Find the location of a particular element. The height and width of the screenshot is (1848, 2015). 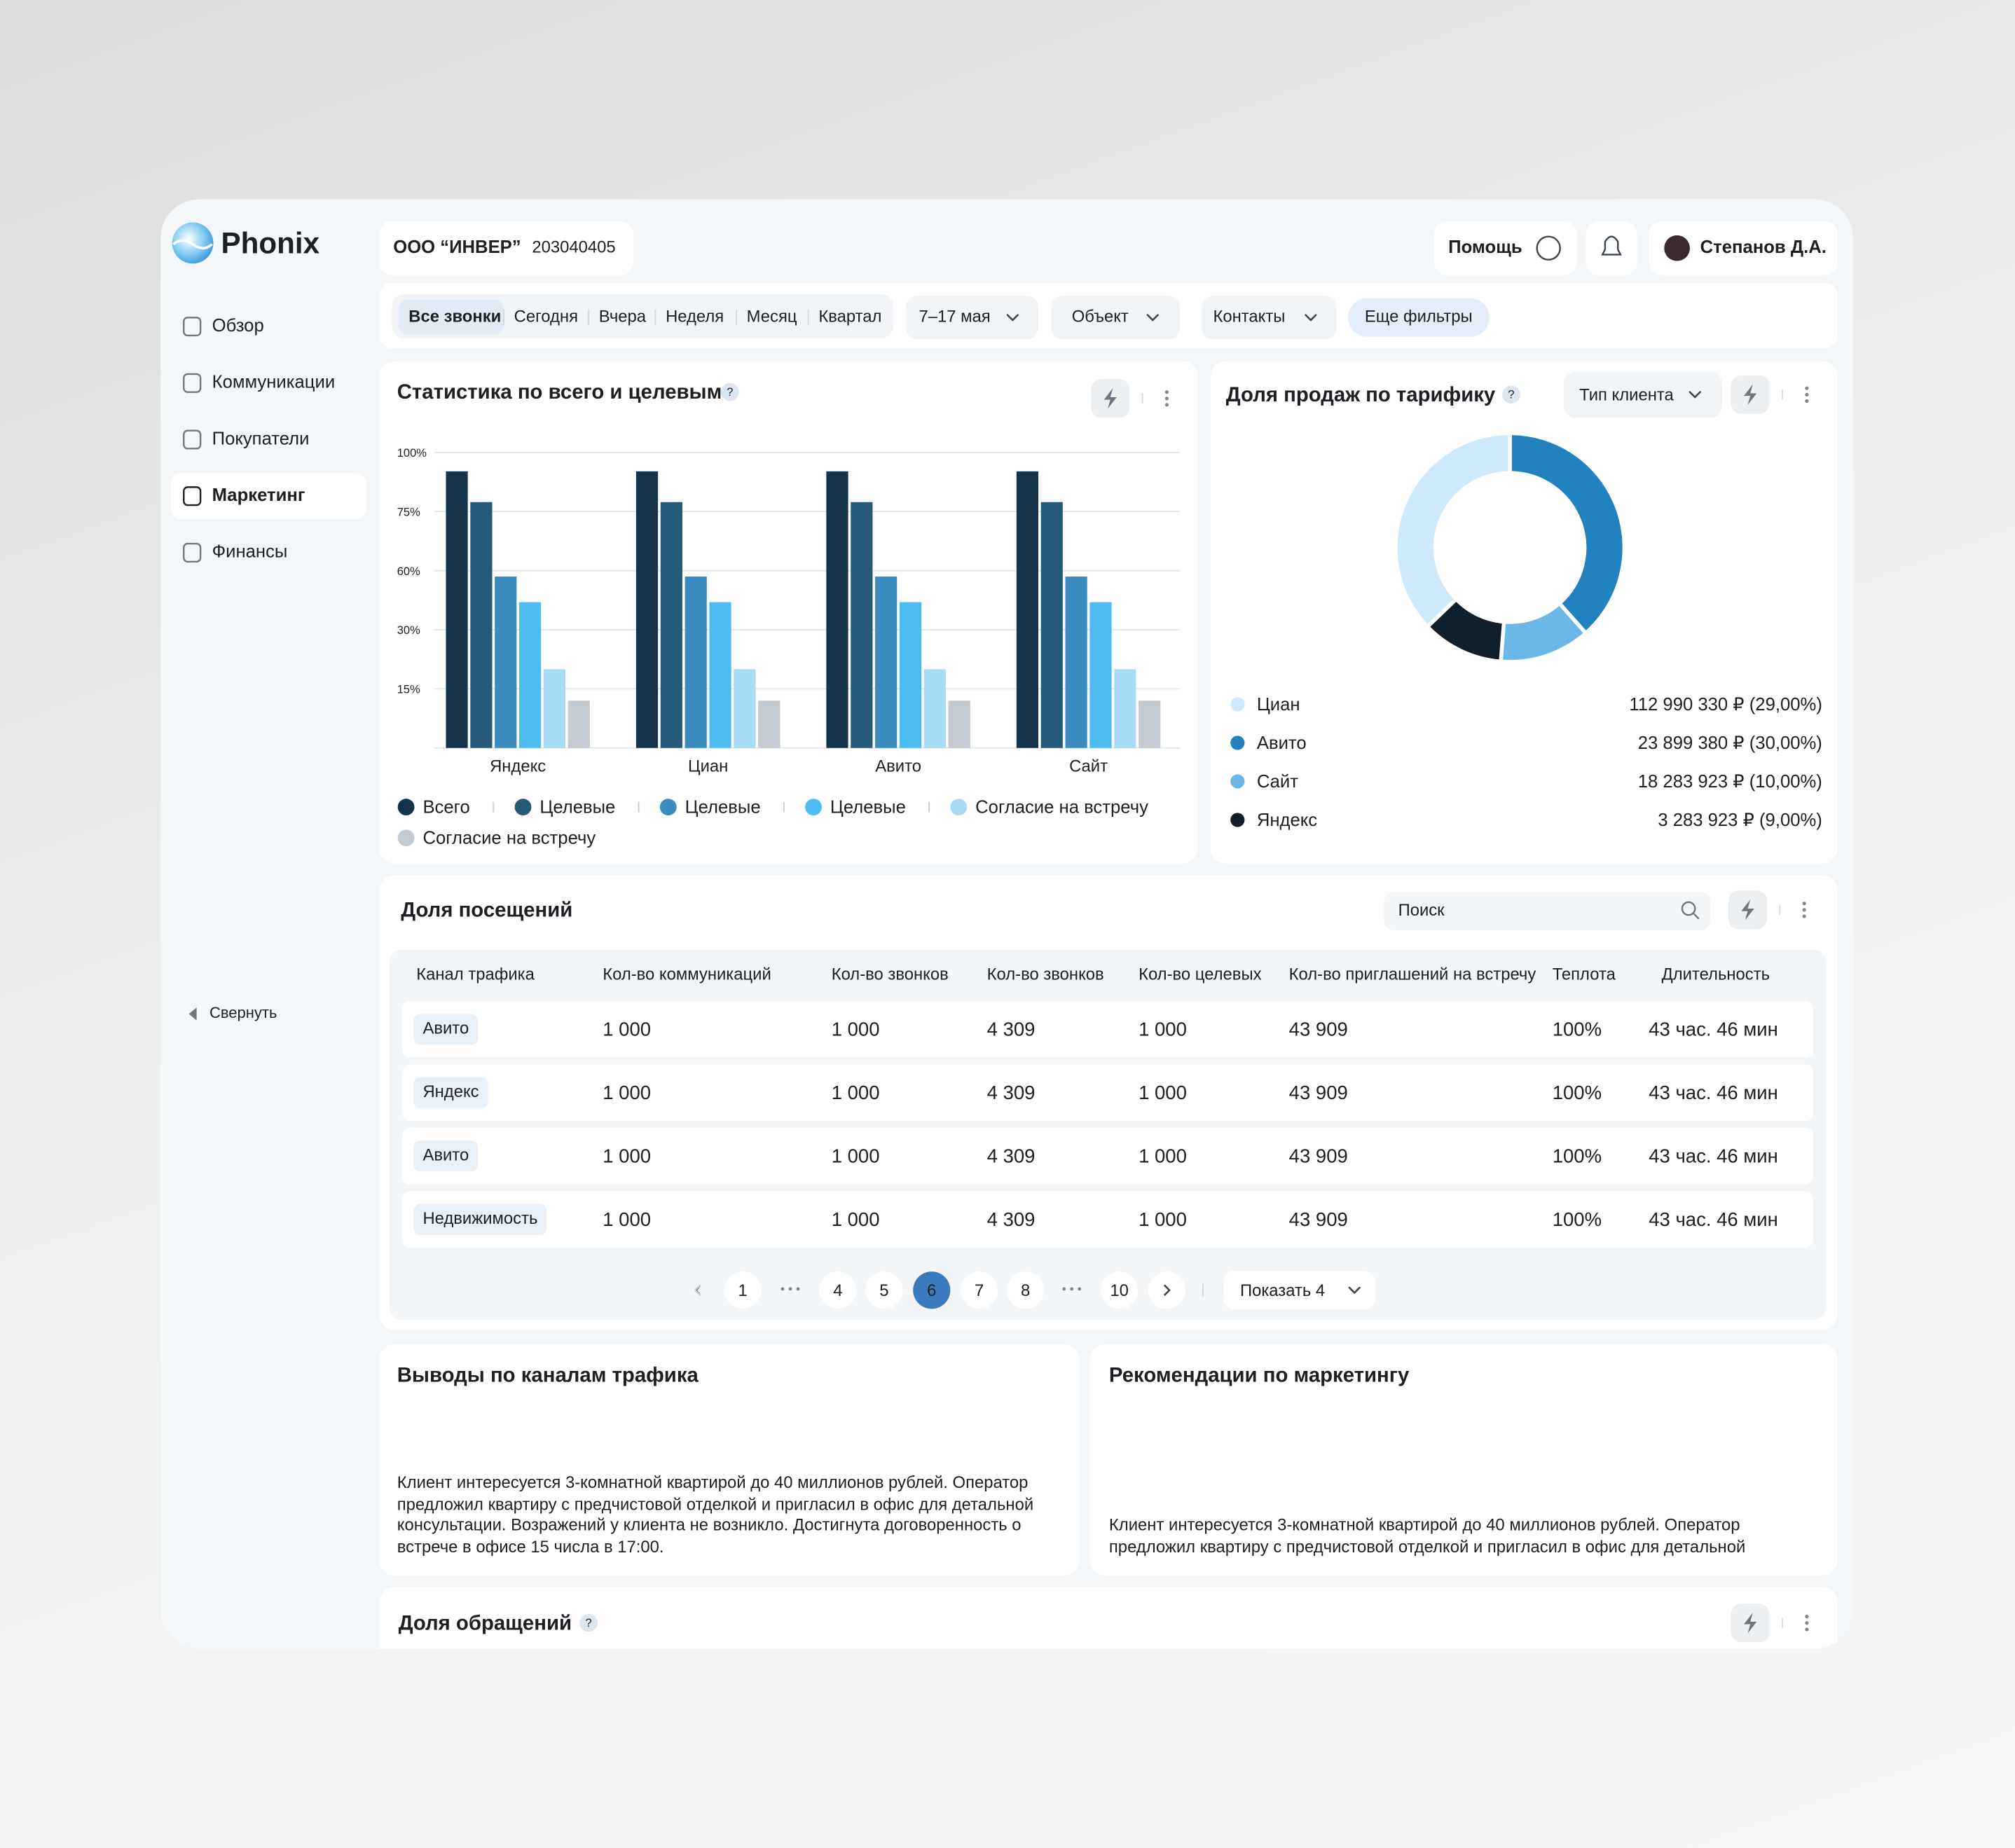

collapse-button: Свернуть is located at coordinates (243, 1013).